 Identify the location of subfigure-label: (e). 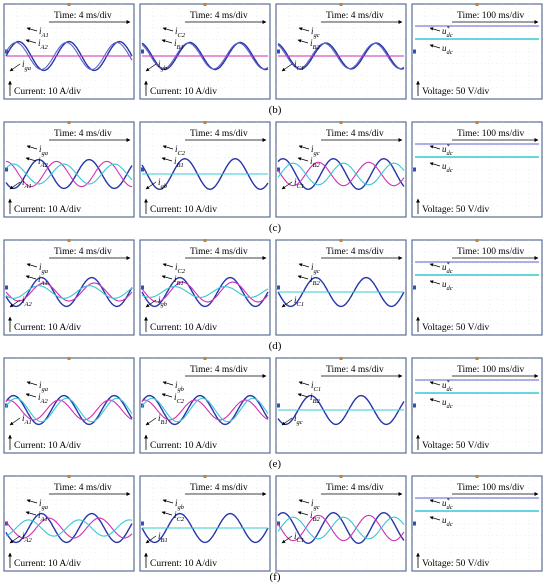
(275, 464).